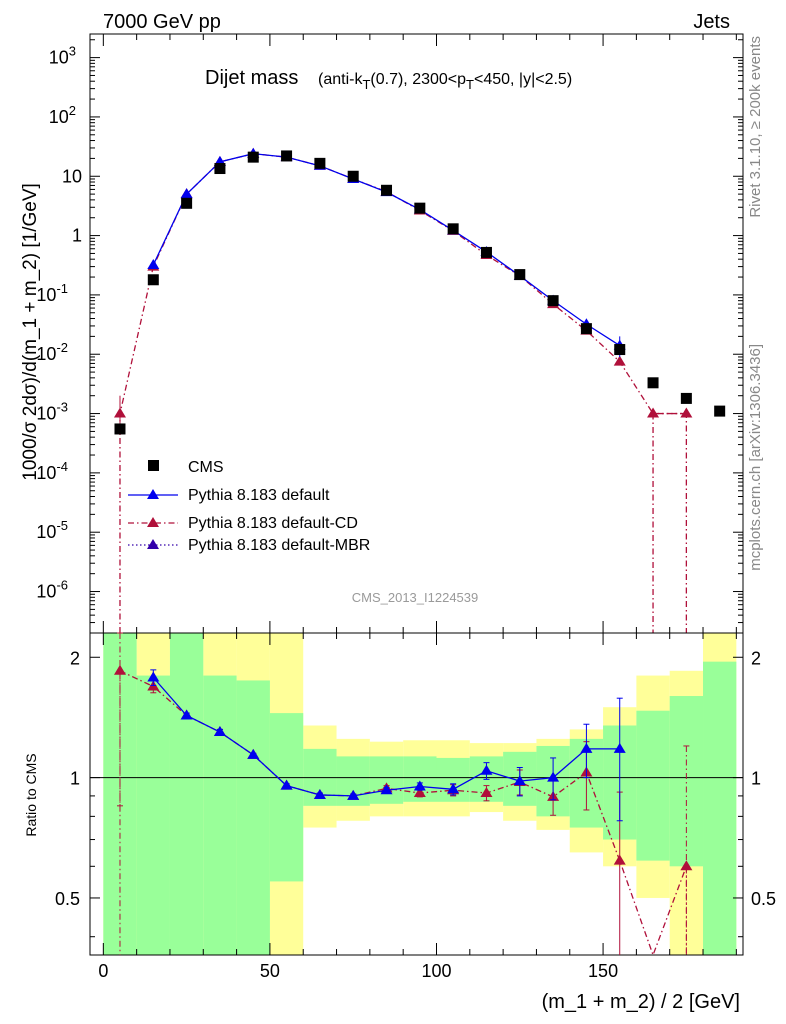 Image resolution: width=786 pixels, height=1024 pixels. What do you see at coordinates (756, 779) in the screenshot?
I see `ratio-y-tick-label-right: 1` at bounding box center [756, 779].